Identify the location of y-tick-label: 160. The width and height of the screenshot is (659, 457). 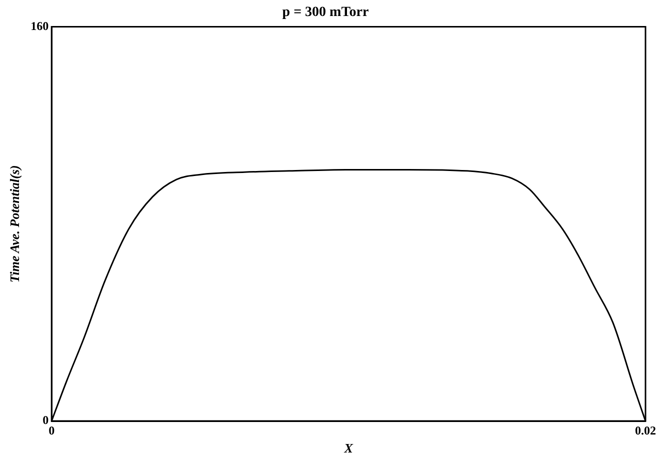
(39, 25).